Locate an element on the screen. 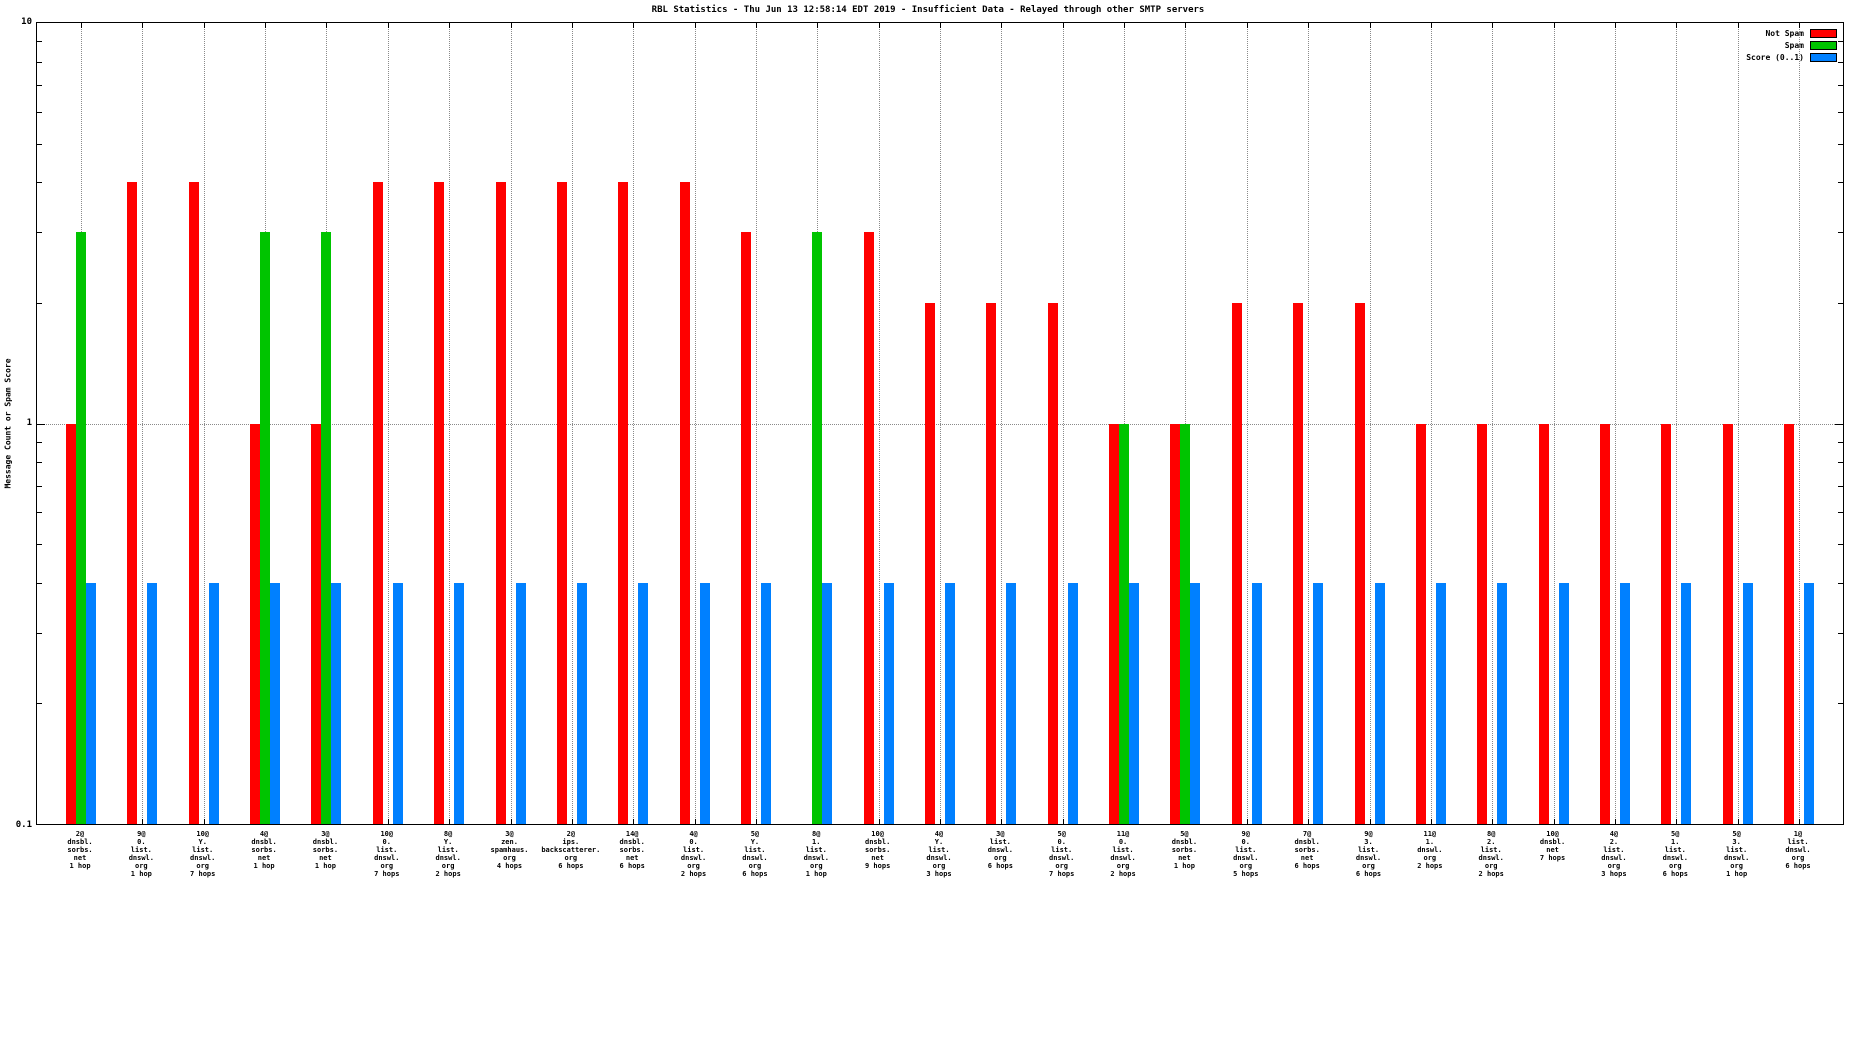  legend-entry-not-spam: Not Spam is located at coordinates (1791, 33).